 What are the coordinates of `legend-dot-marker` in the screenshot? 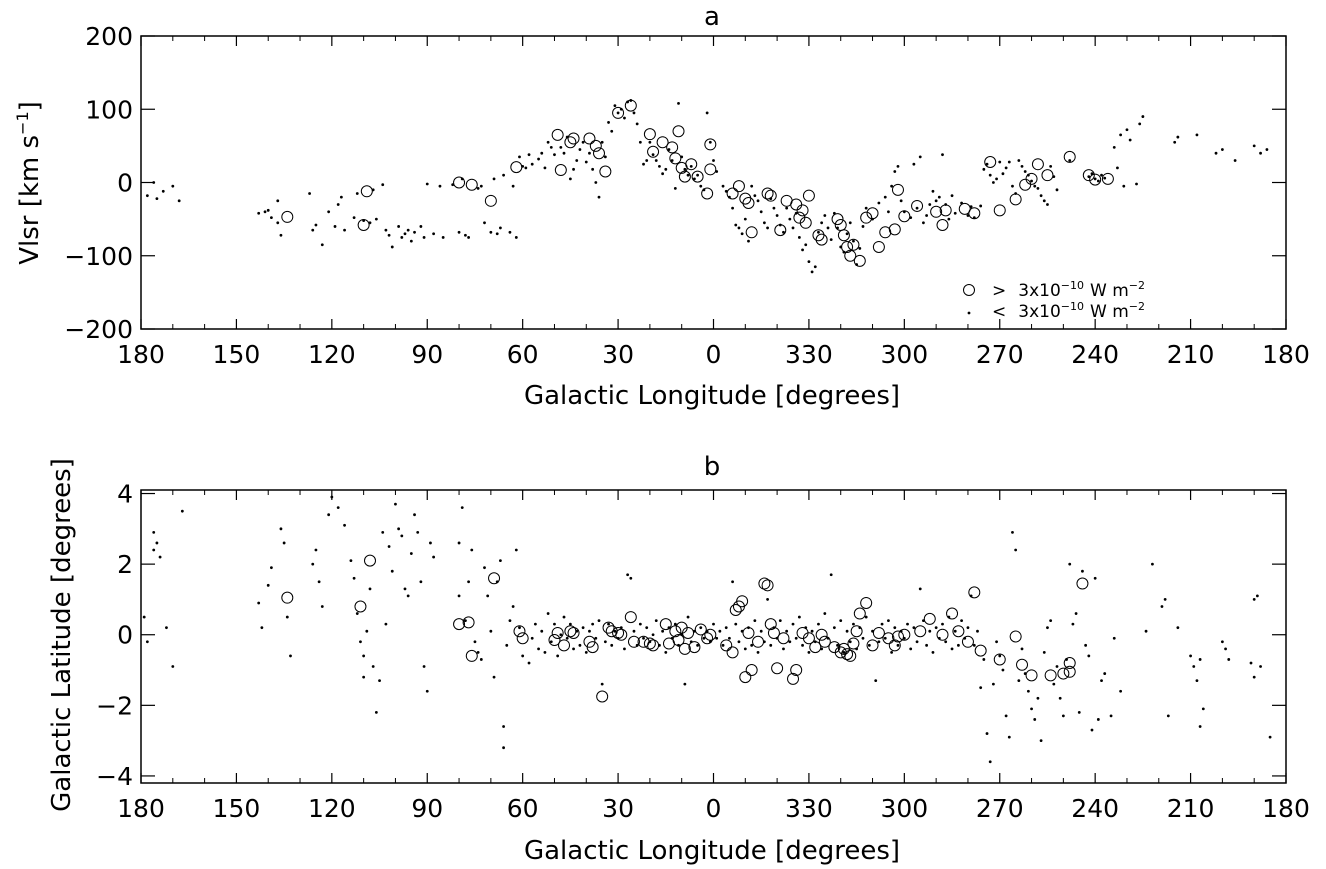 It's located at (969, 313).